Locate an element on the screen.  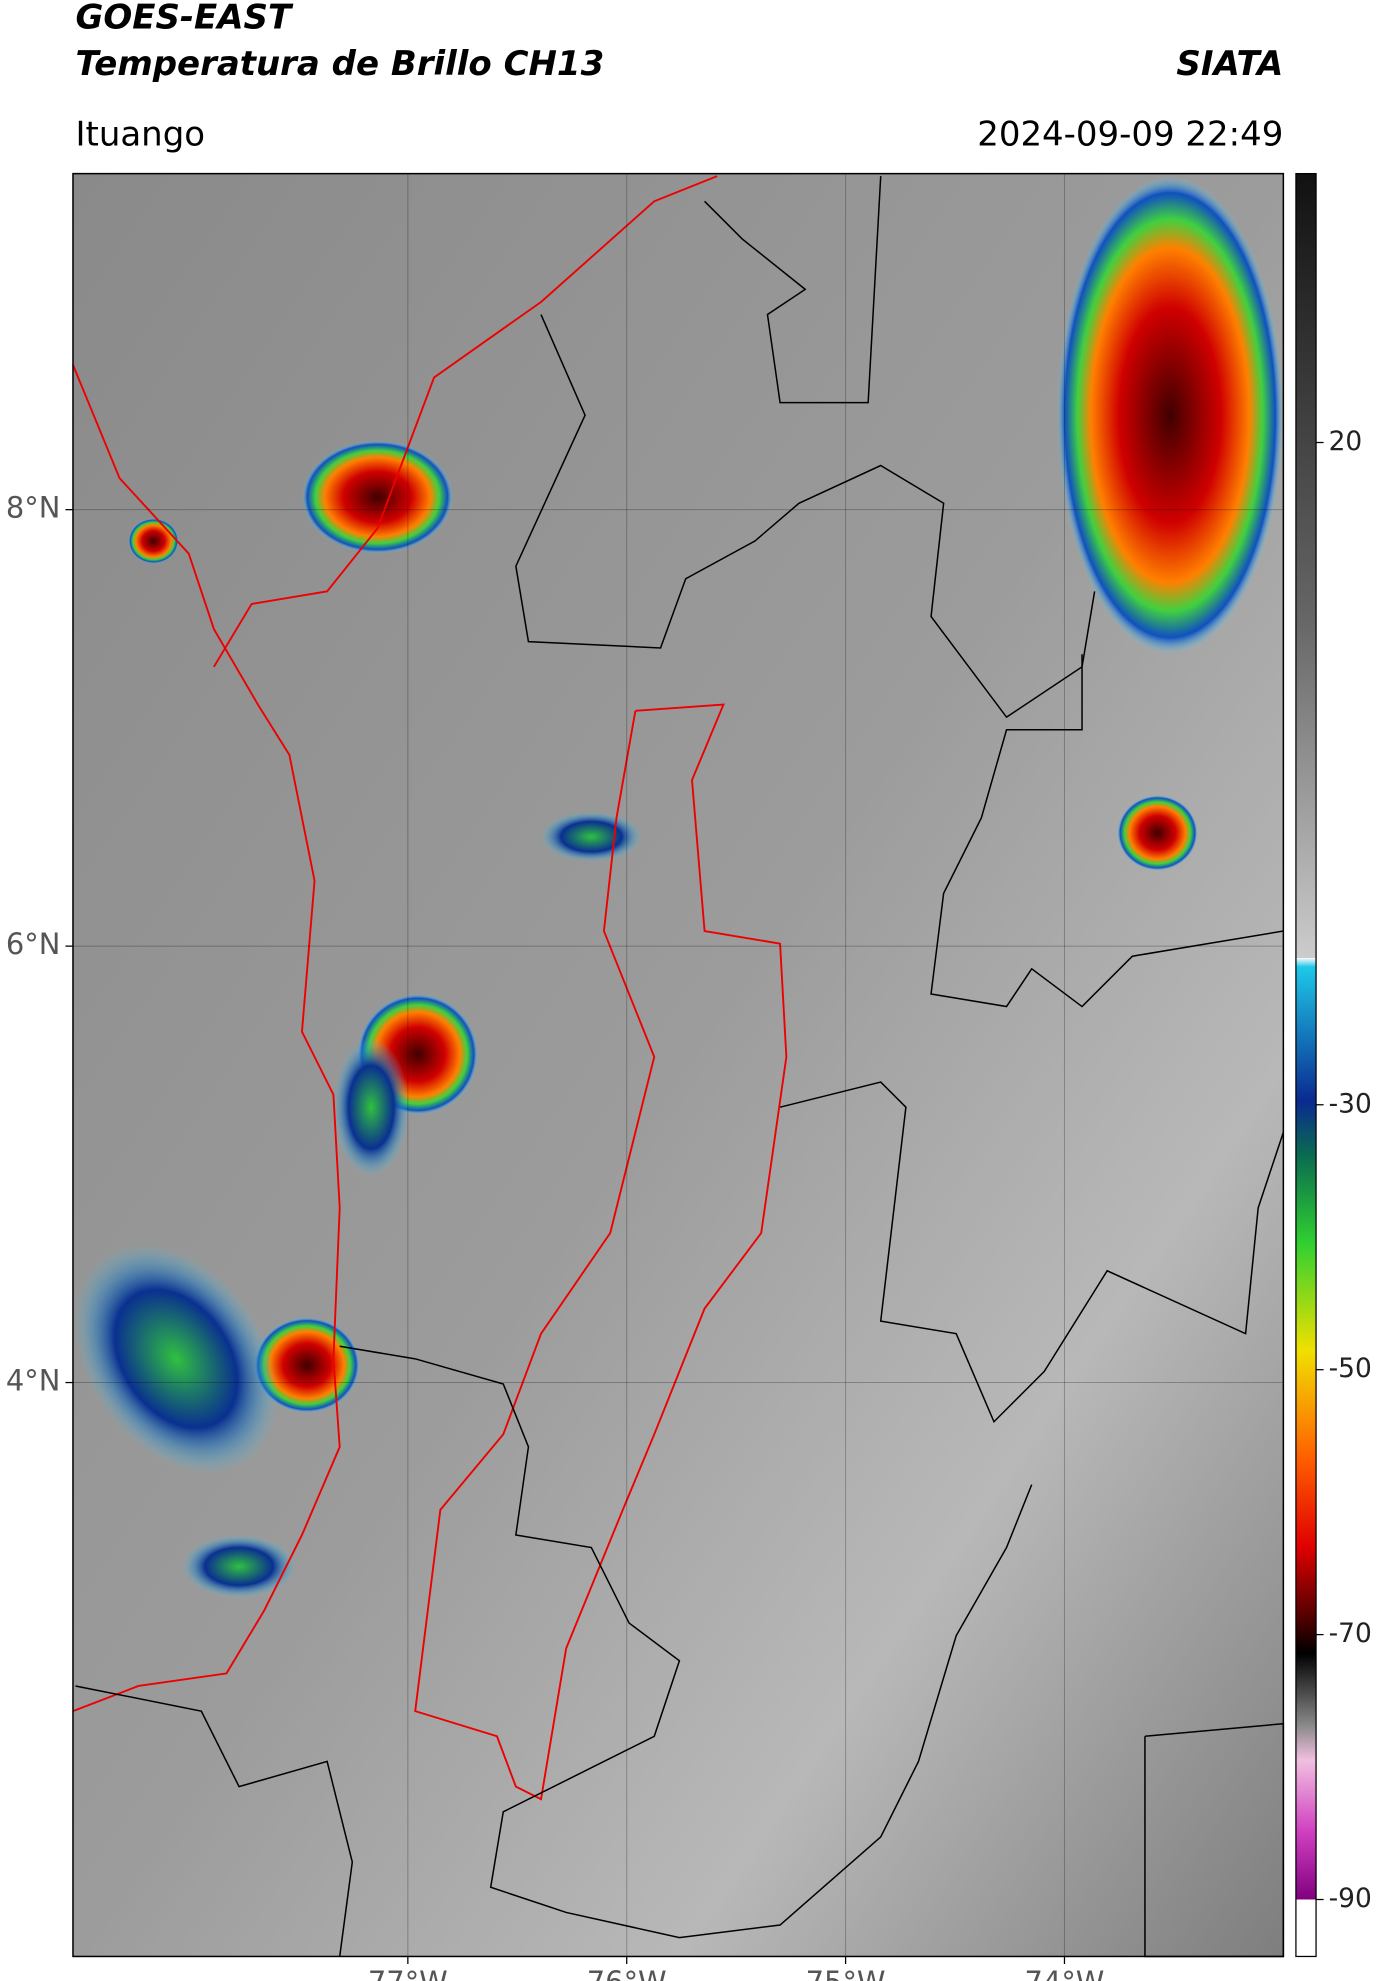
border is located at coordinates (465, 421).